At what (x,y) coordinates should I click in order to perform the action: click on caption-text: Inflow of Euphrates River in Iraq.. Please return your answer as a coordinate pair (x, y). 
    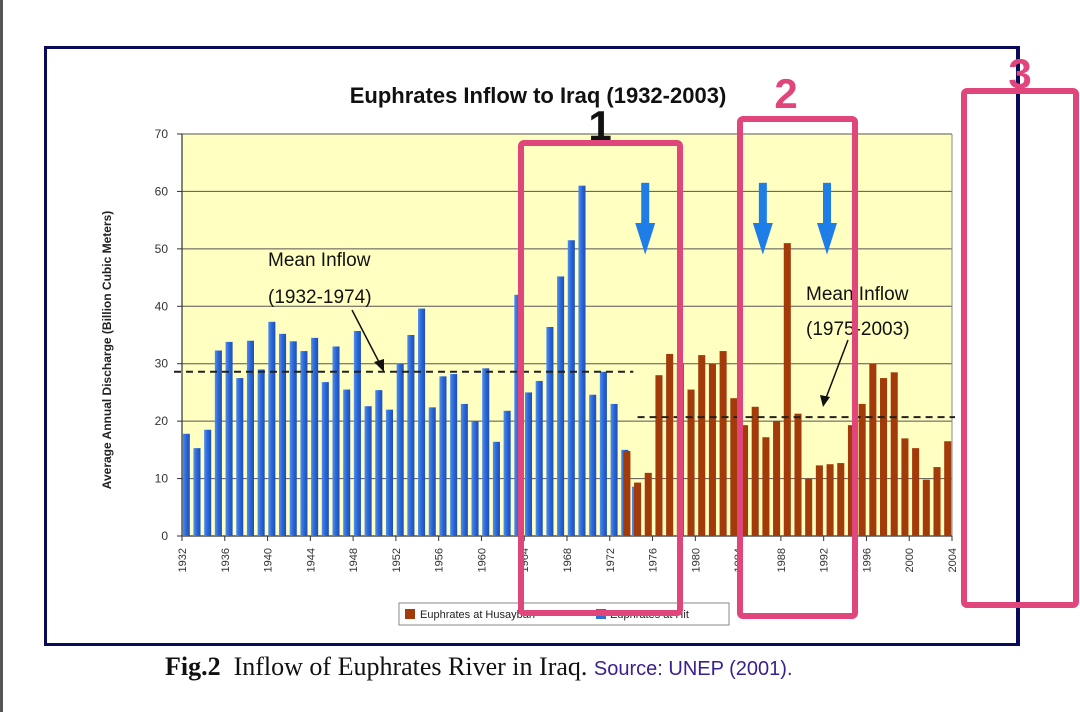
    Looking at the image, I should click on (410, 666).